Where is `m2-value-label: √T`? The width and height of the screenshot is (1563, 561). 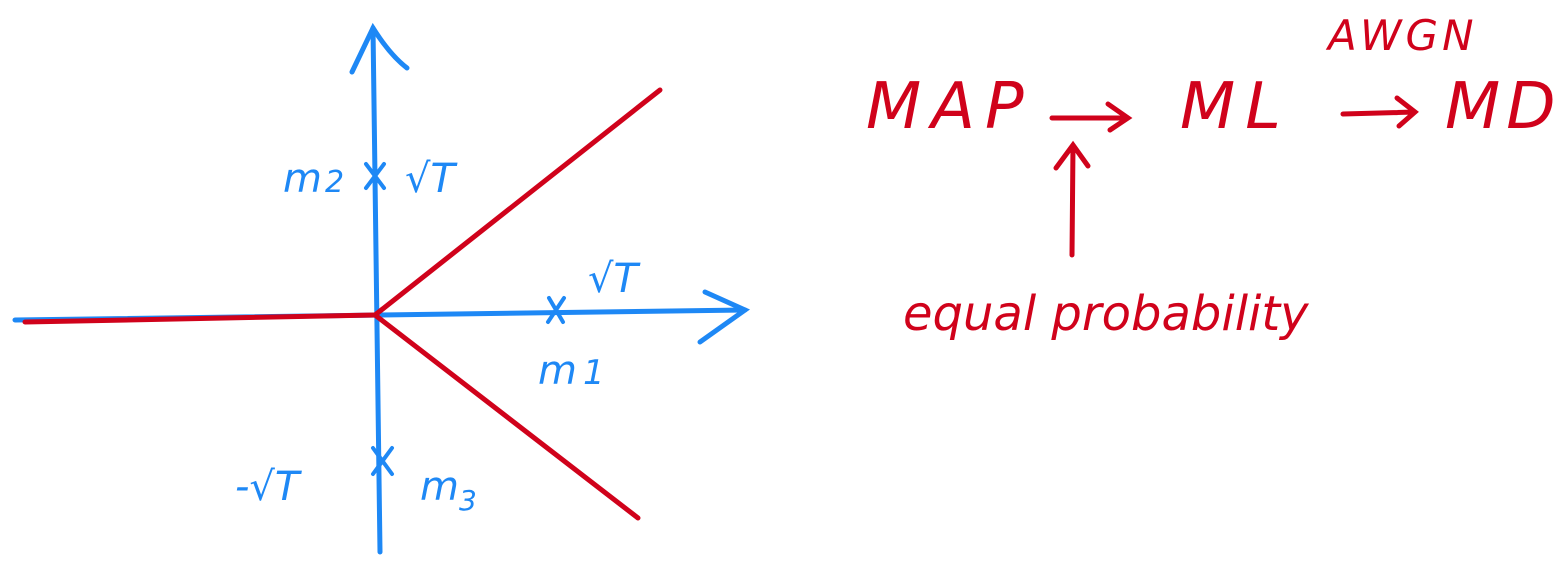 m2-value-label: √T is located at coordinates (431, 179).